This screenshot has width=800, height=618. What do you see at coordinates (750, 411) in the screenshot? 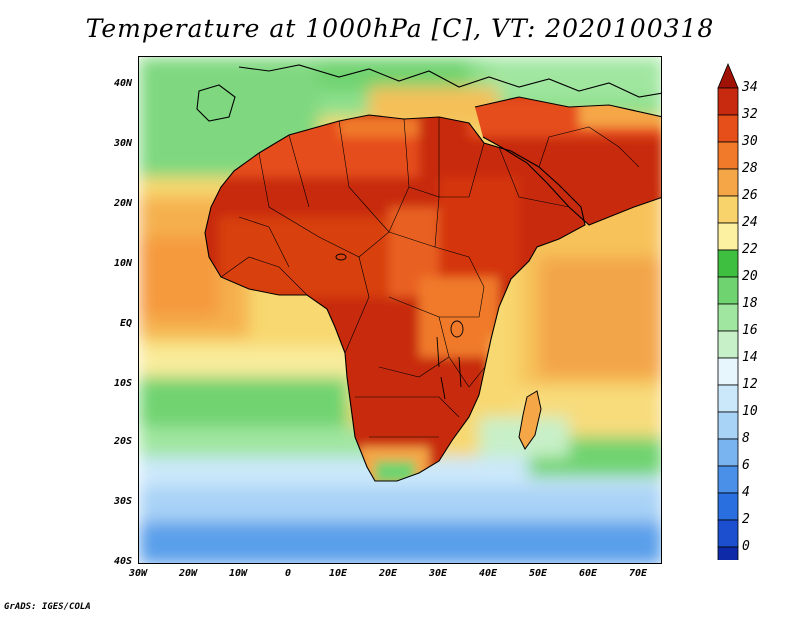
I see `colorbar-label: 10` at bounding box center [750, 411].